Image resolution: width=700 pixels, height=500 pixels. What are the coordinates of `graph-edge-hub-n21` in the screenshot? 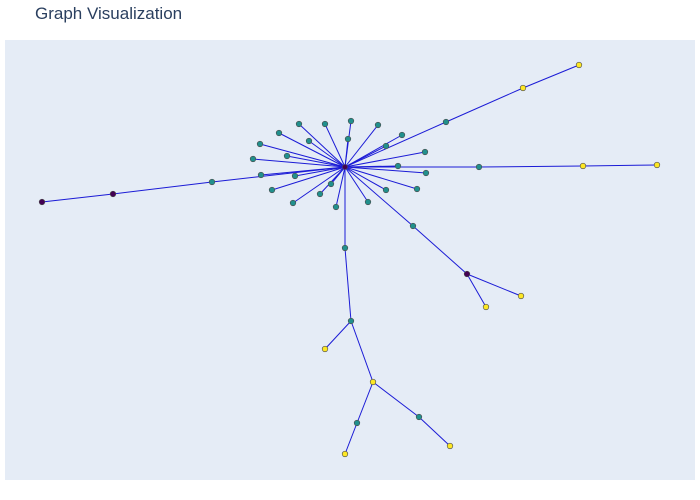 It's located at (327, 154).